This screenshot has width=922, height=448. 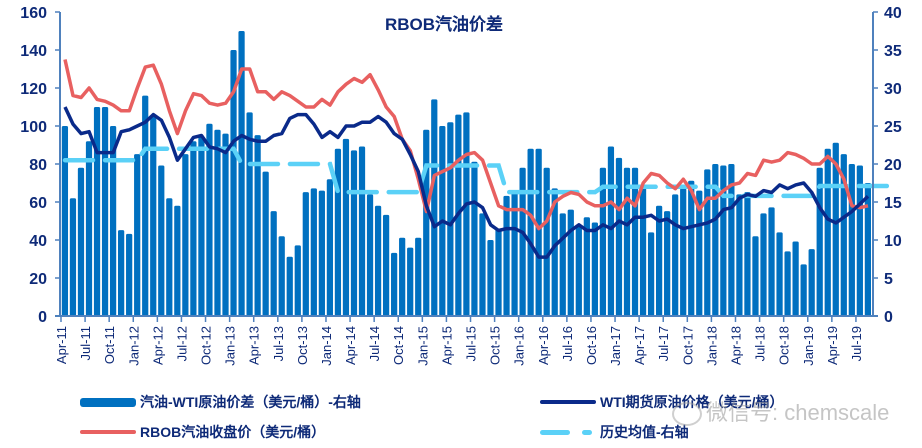 I want to click on x-tick-label: Oct-11, so click(x=109, y=345).